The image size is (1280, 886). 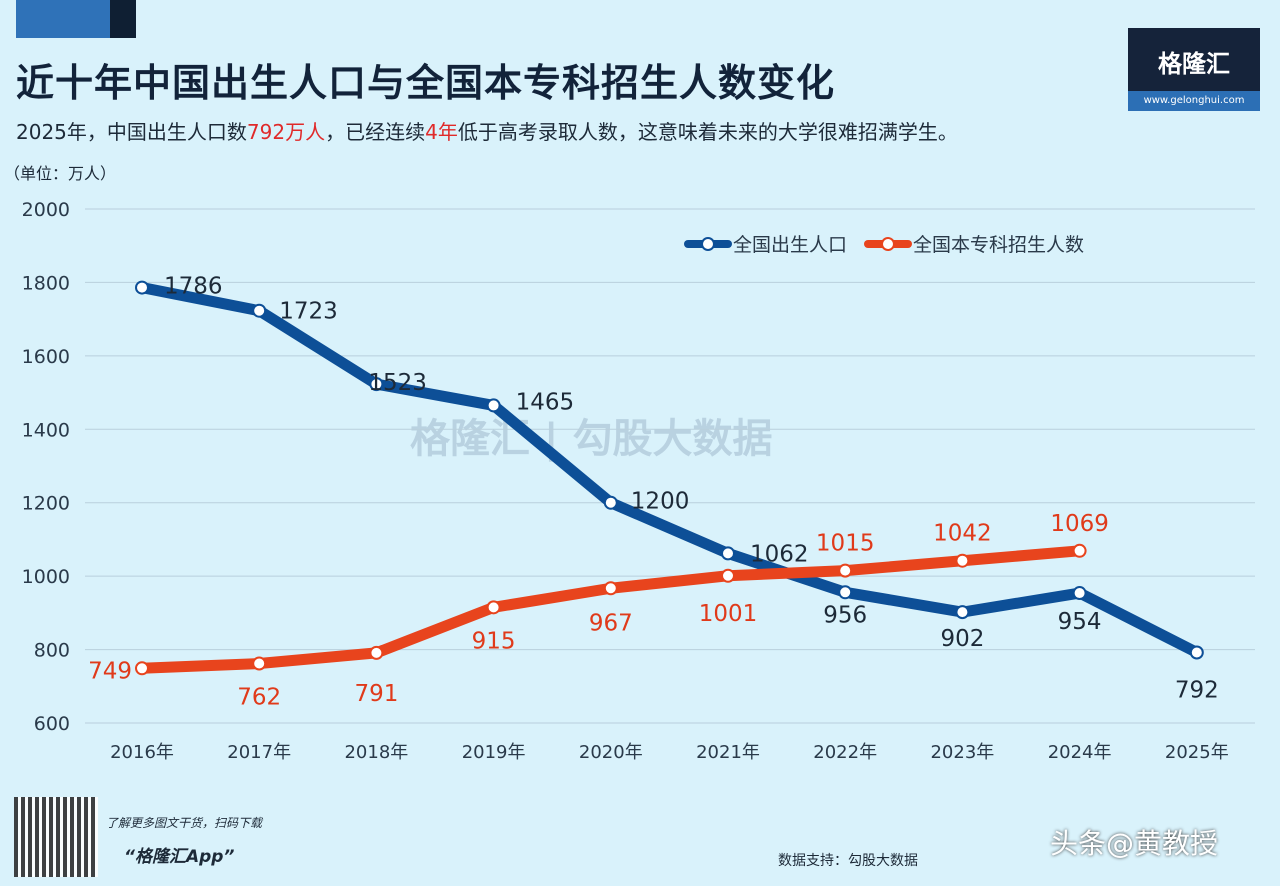 What do you see at coordinates (52, 651) in the screenshot?
I see `y-tick-label: 800` at bounding box center [52, 651].